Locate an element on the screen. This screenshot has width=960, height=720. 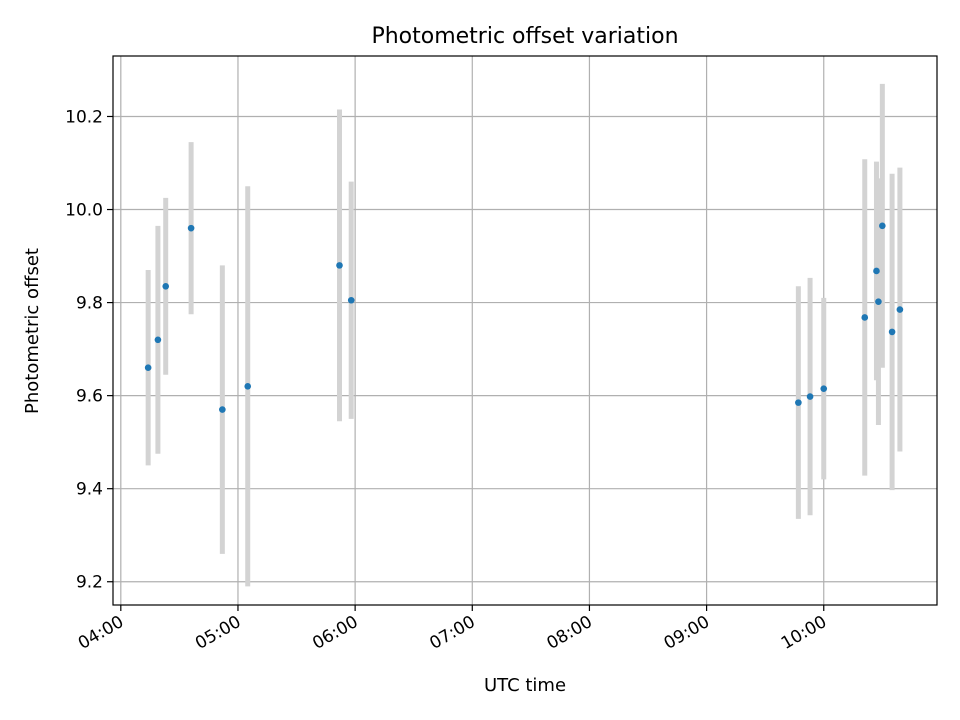
y-tick-label: 9.8 is located at coordinates (89, 304).